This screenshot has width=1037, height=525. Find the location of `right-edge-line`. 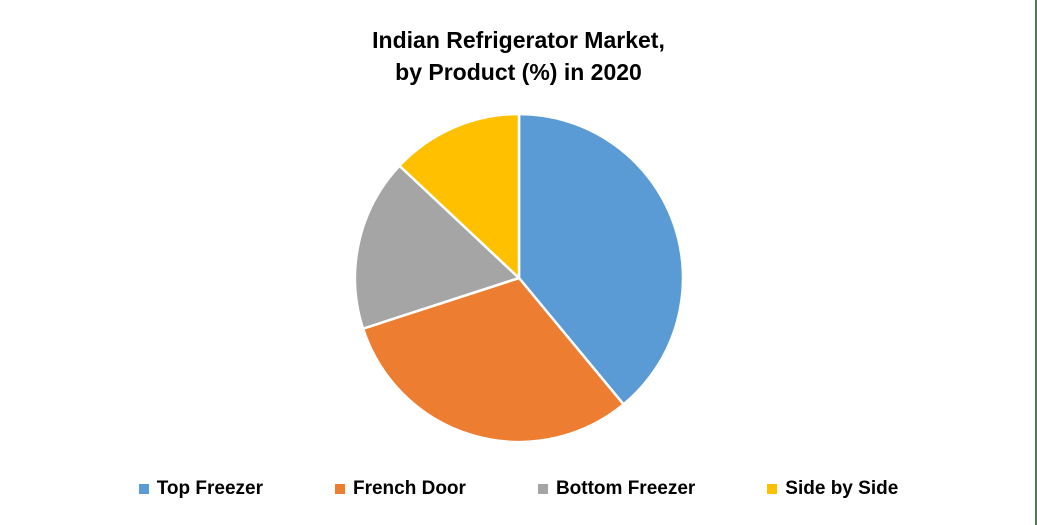

right-edge-line is located at coordinates (1036, 262).